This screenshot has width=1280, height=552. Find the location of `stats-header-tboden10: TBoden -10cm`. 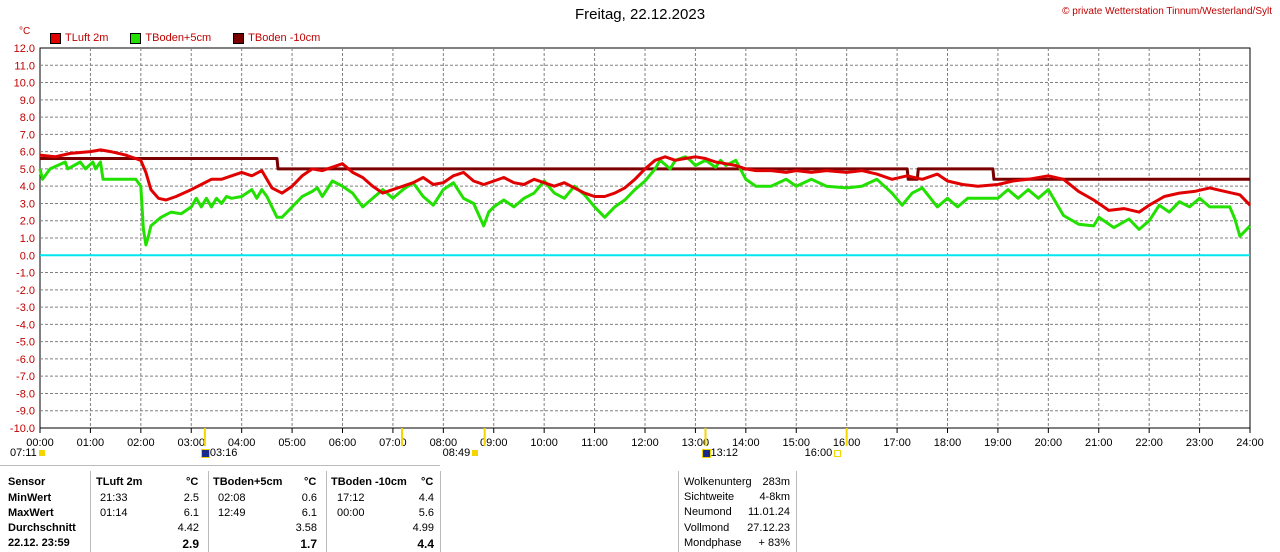

stats-header-tboden10: TBoden -10cm is located at coordinates (369, 482).